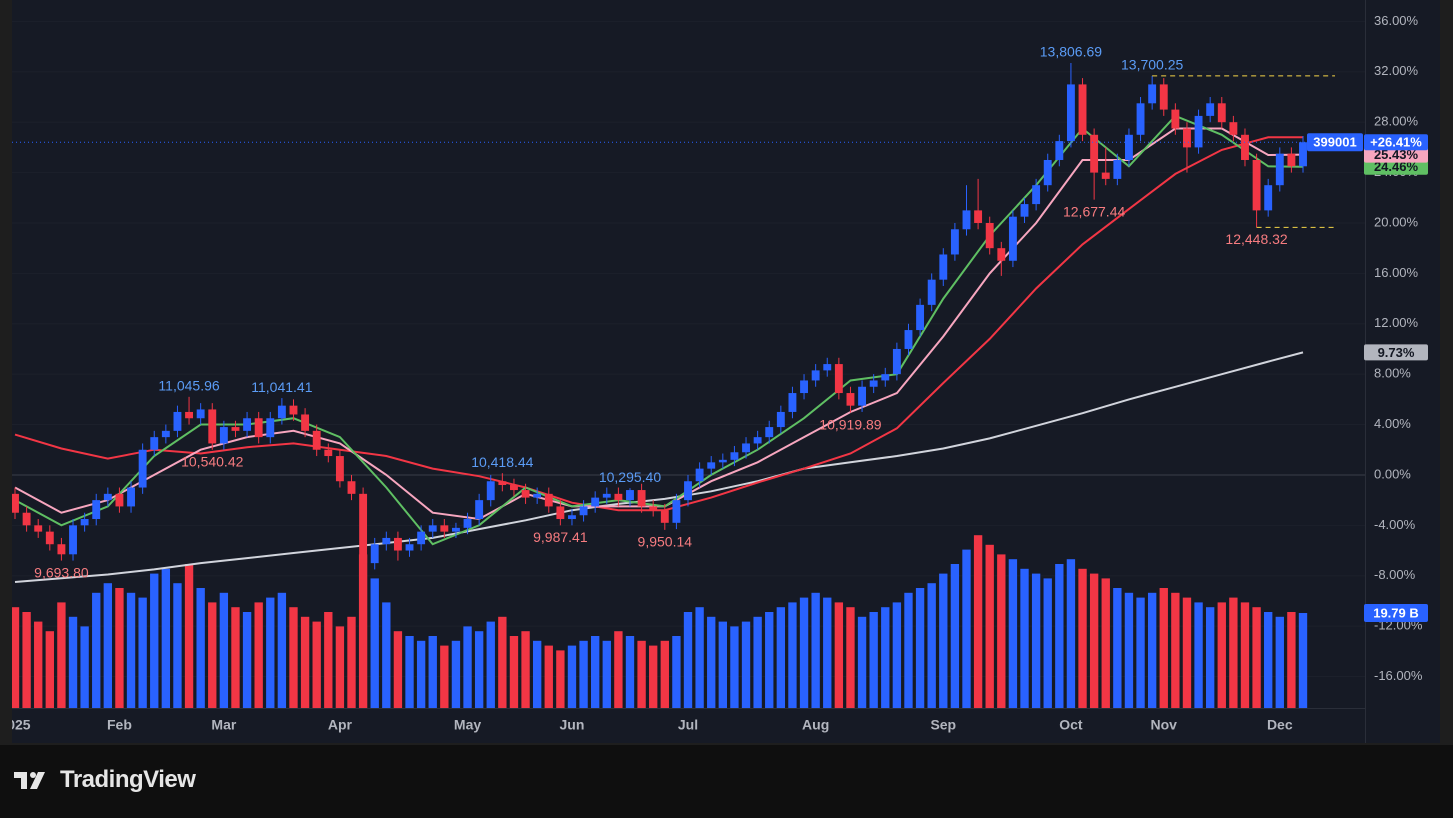 The width and height of the screenshot is (1453, 818). I want to click on price-tag-label: 25.43%, so click(1396, 154).